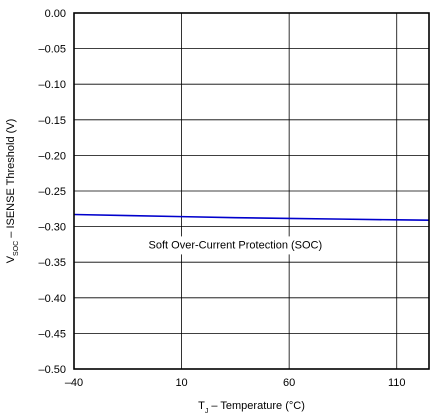  Describe the element at coordinates (397, 383) in the screenshot. I see `x-tick-label: 110` at that location.